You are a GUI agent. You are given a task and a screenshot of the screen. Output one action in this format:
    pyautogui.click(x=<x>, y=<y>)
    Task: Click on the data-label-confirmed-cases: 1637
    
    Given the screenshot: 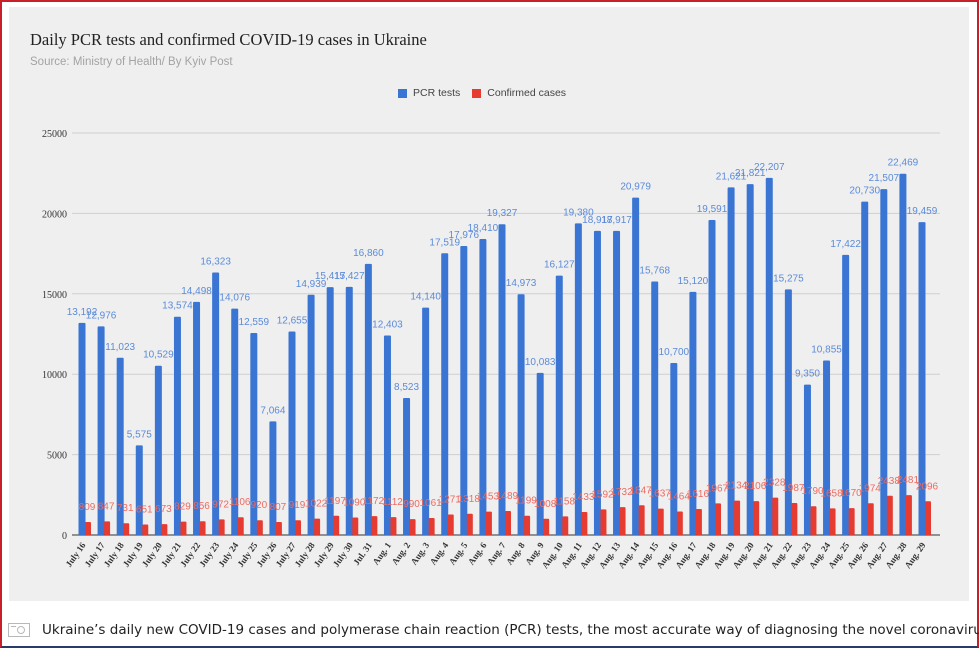 What is the action you would take?
    pyautogui.click(x=660, y=494)
    